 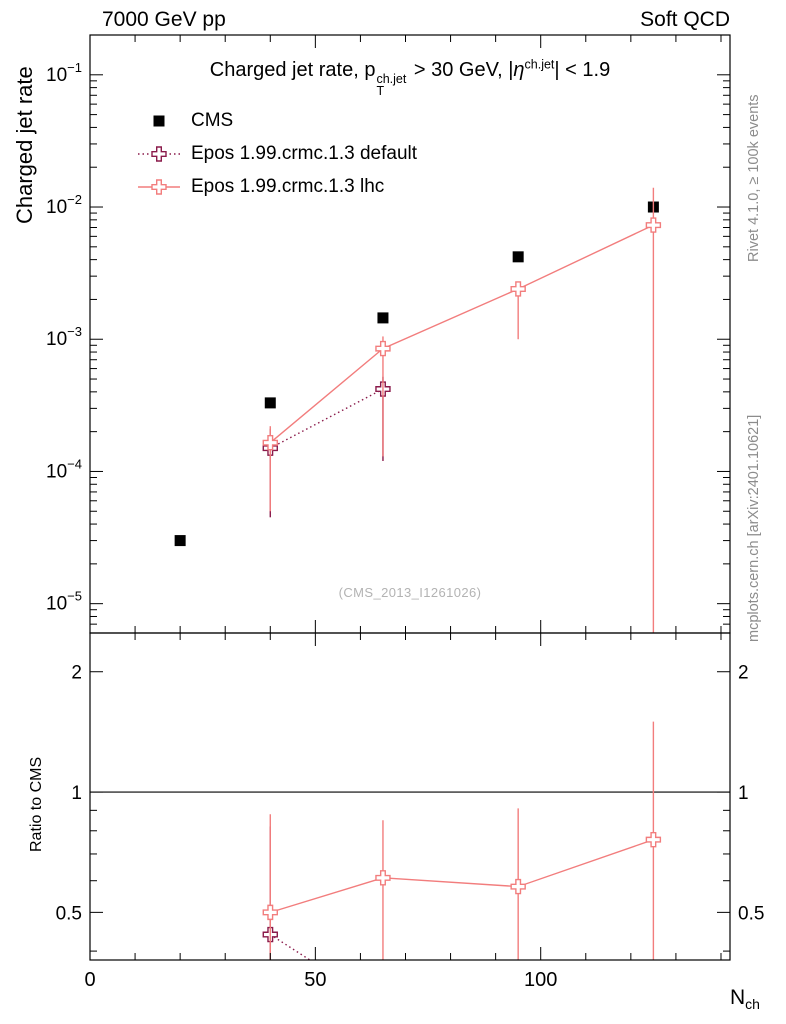 I want to click on svg-text: 10⁻⁵, so click(x=64, y=602).